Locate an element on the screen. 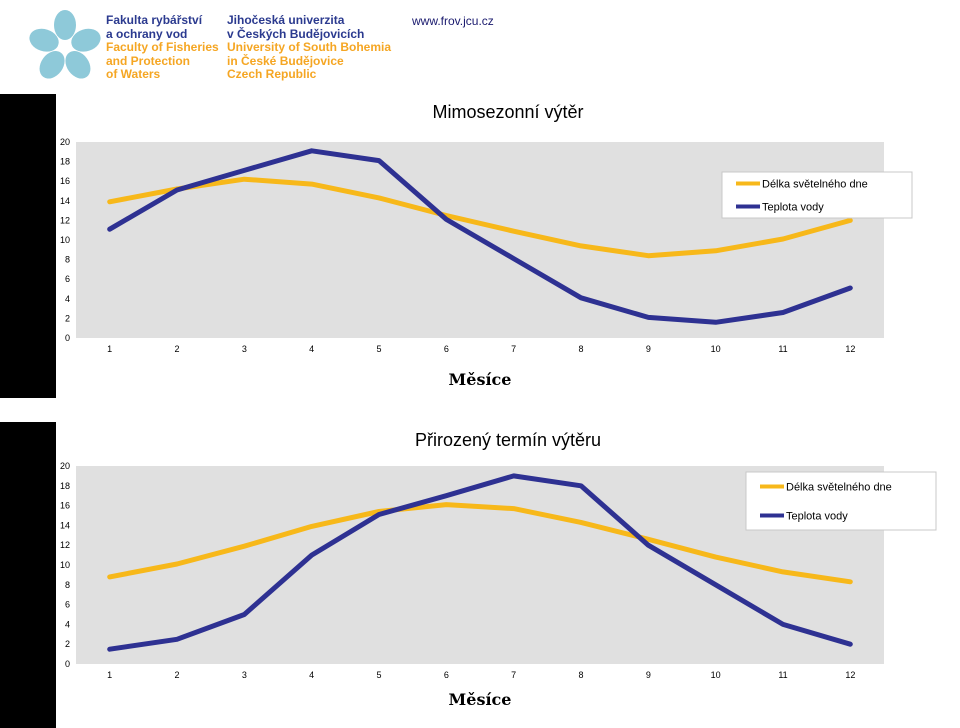 Image resolution: width=960 pixels, height=728 pixels. faculty-name-cz-line1: Fakulta rybářství is located at coordinates (154, 20).